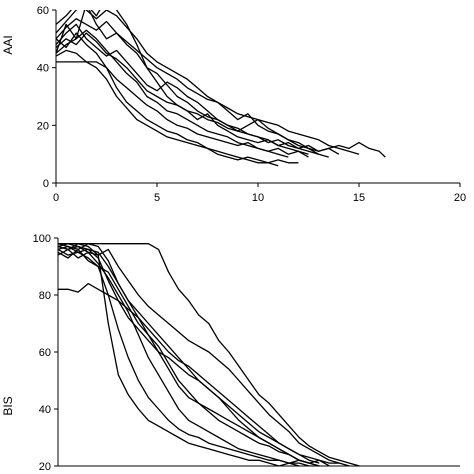 The image size is (474, 474). What do you see at coordinates (359, 198) in the screenshot?
I see `x-tick-label: 15` at bounding box center [359, 198].